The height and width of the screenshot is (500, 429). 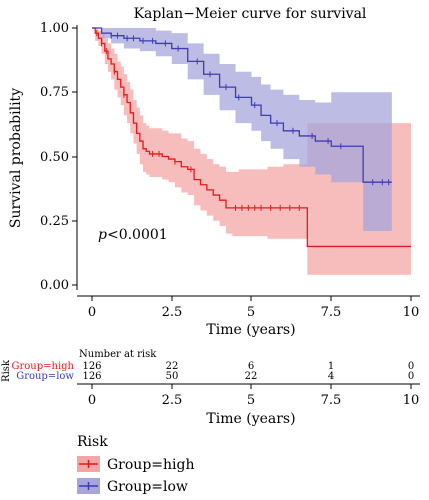 What do you see at coordinates (250, 419) in the screenshot?
I see `risk-table-x-axis-label: Time (years)` at bounding box center [250, 419].